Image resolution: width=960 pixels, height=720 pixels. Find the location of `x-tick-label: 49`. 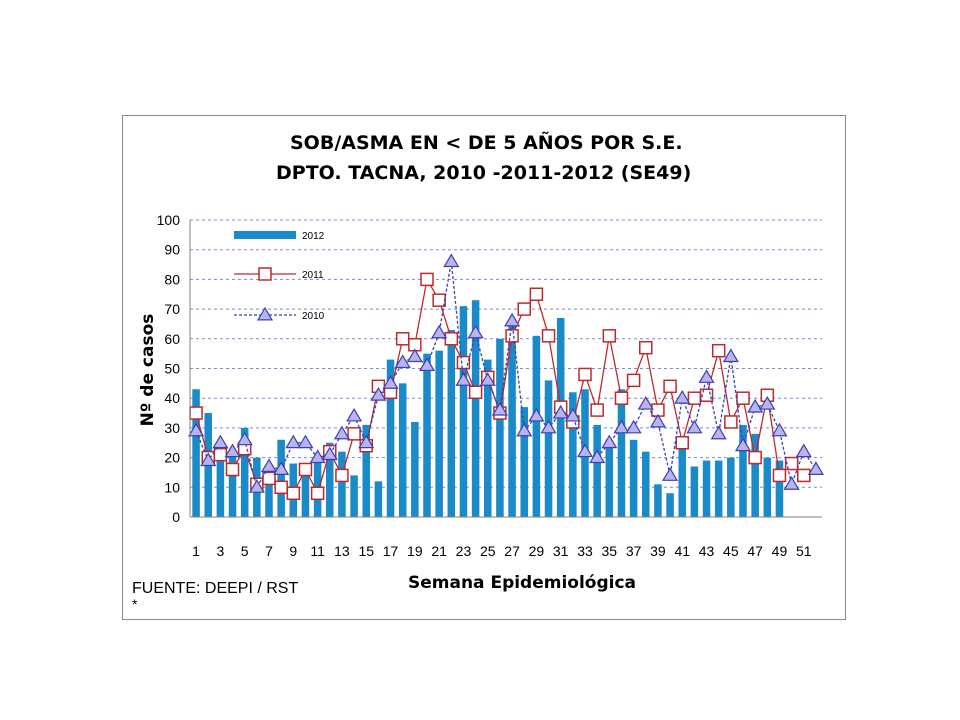

x-tick-label: 49 is located at coordinates (780, 551).